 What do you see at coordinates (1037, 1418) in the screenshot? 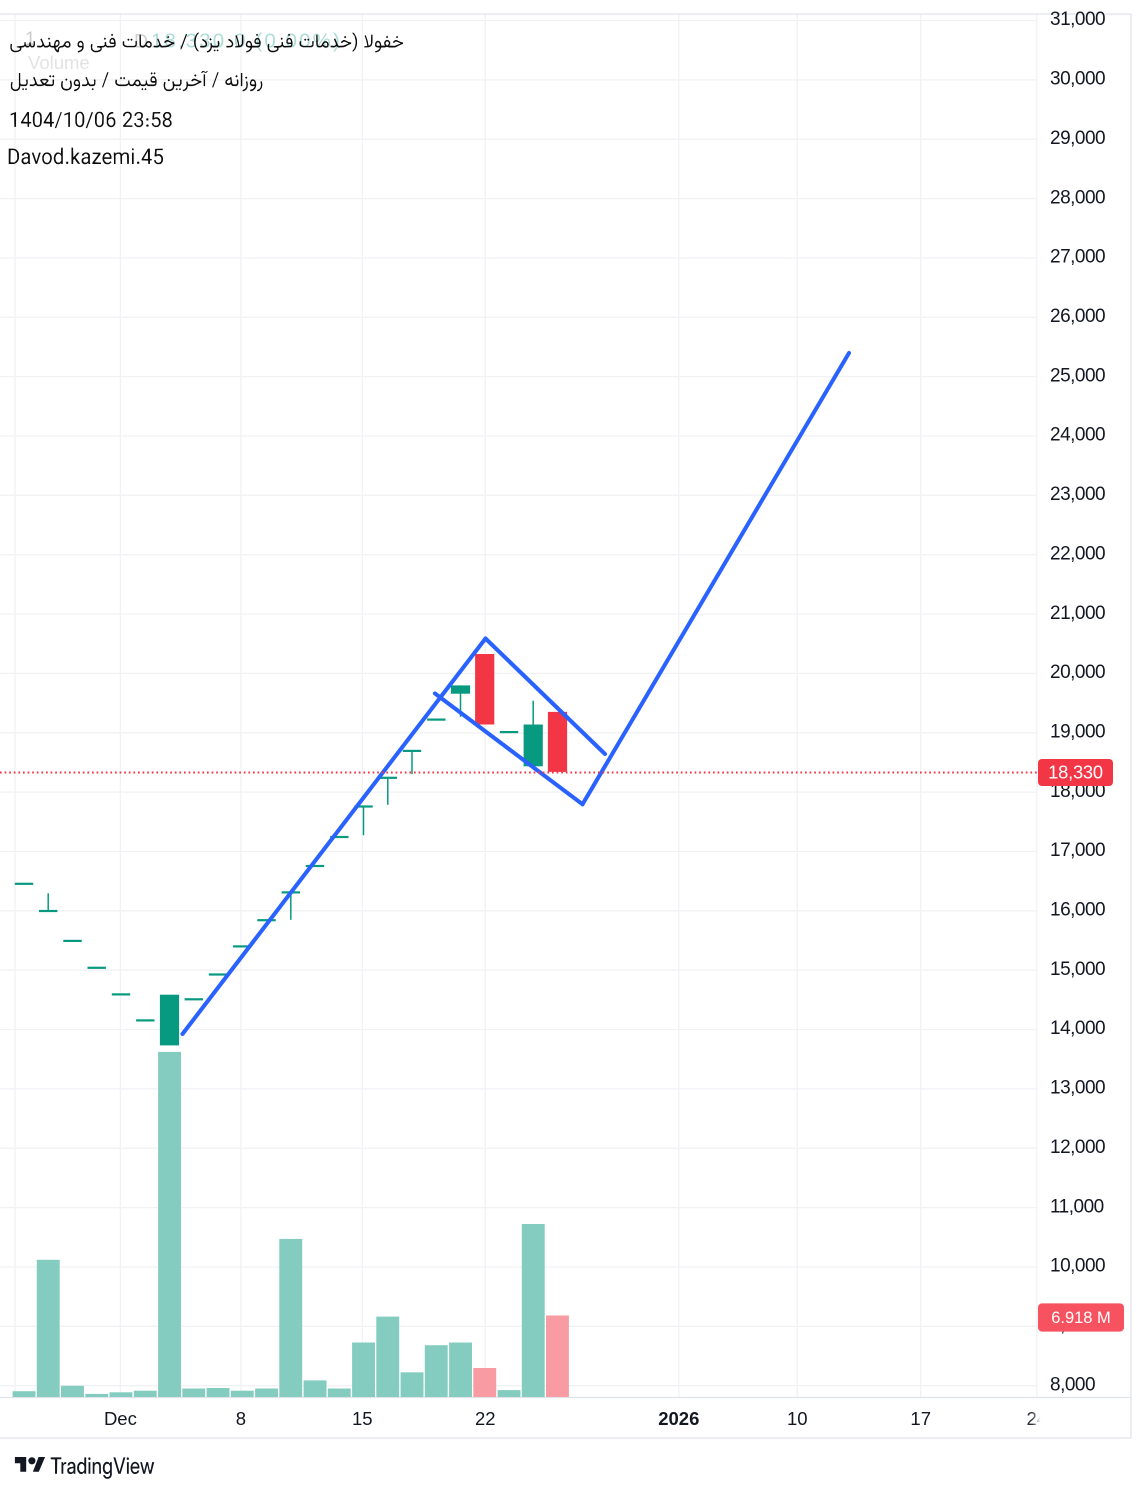
I see `svg-text: 24` at bounding box center [1037, 1418].